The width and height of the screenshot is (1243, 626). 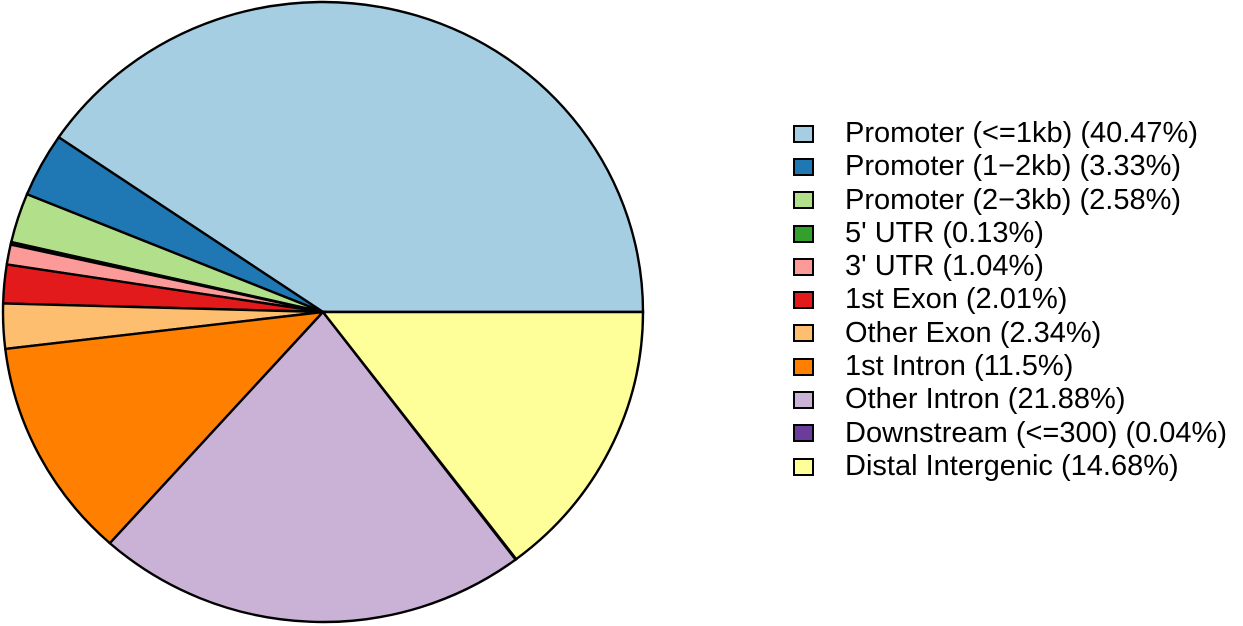 I want to click on legend-label-1st-intron: 1st Intron (11.5%), so click(x=959, y=366).